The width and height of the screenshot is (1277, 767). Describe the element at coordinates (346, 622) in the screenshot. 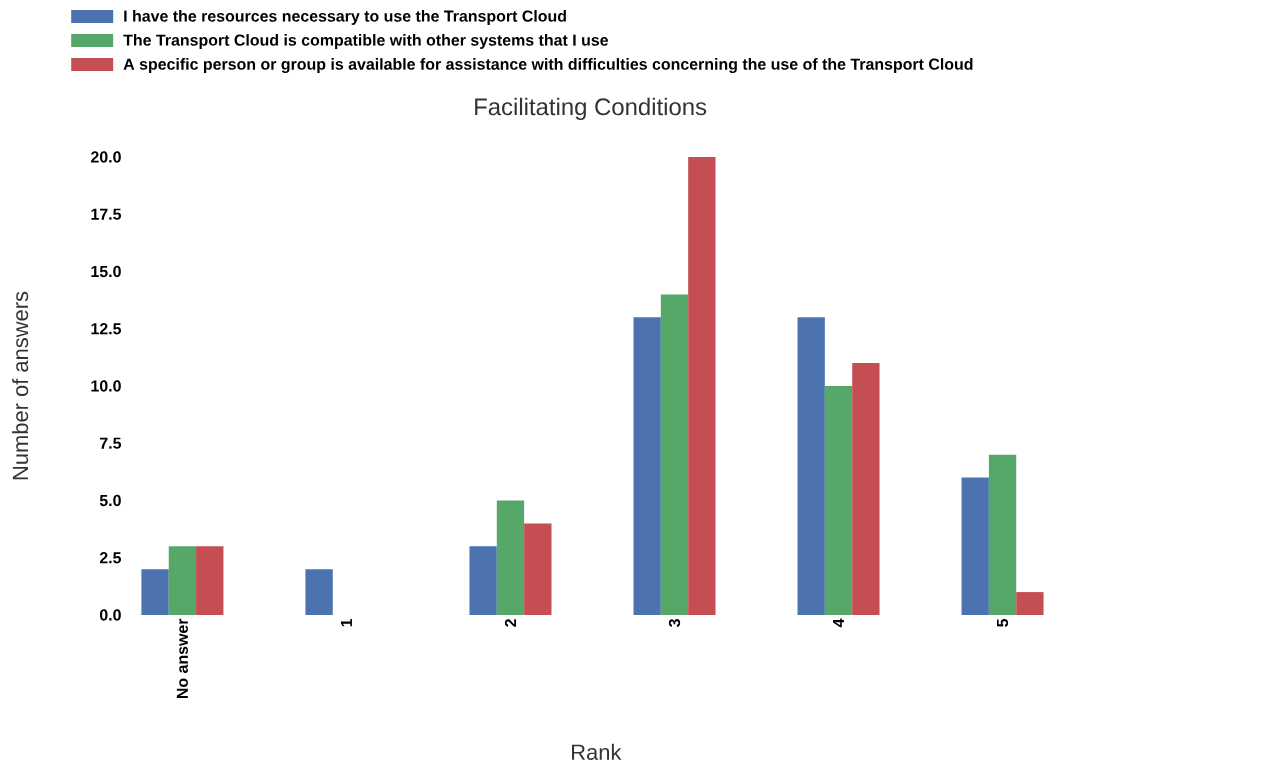

I see `x-tick-label: 1` at that location.